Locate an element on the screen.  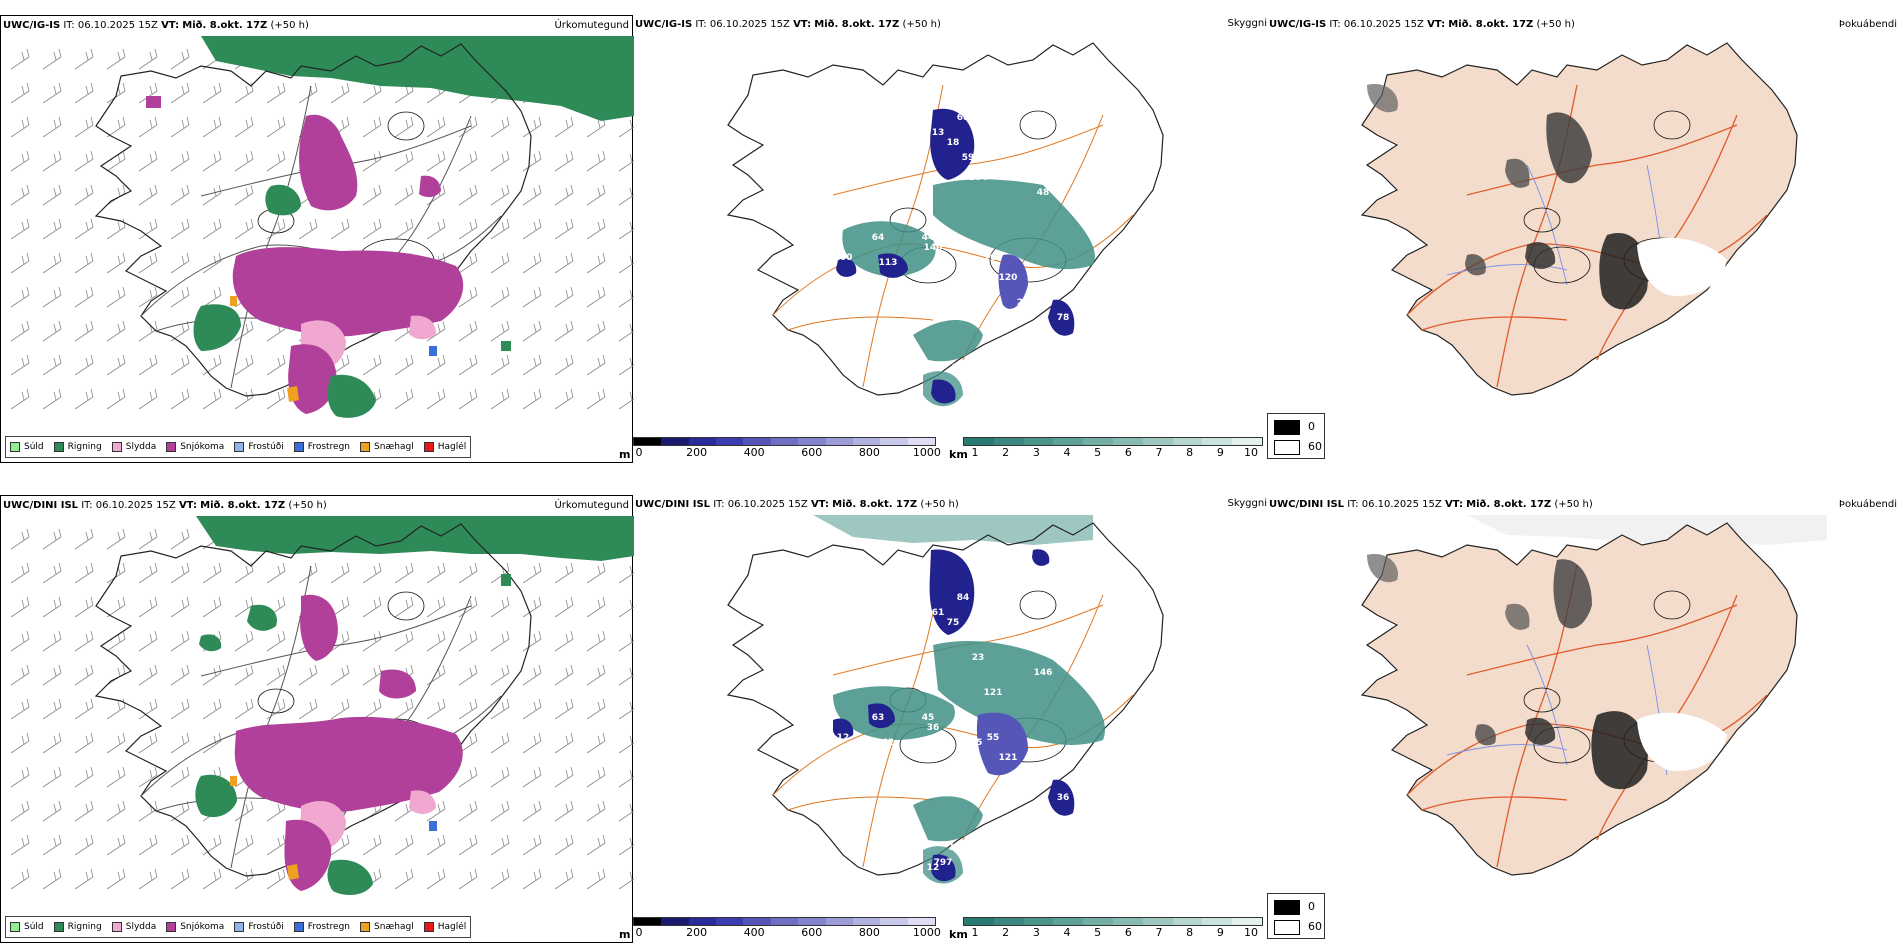
legend-label: Frostúði is located at coordinates (266, 927).